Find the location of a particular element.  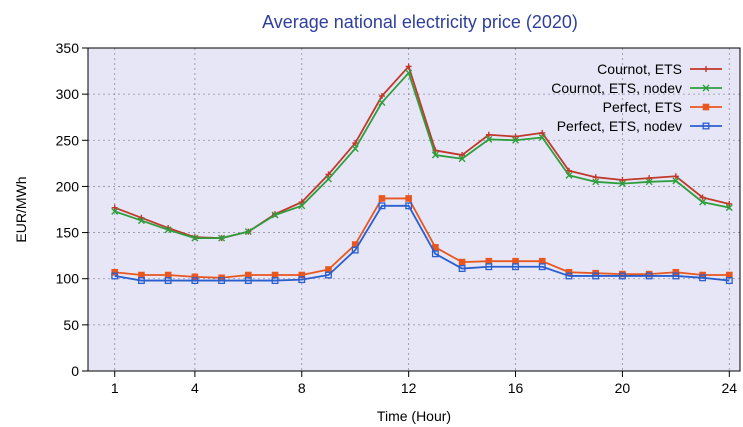

y-axis-title: EUR/MWh is located at coordinates (21, 209).